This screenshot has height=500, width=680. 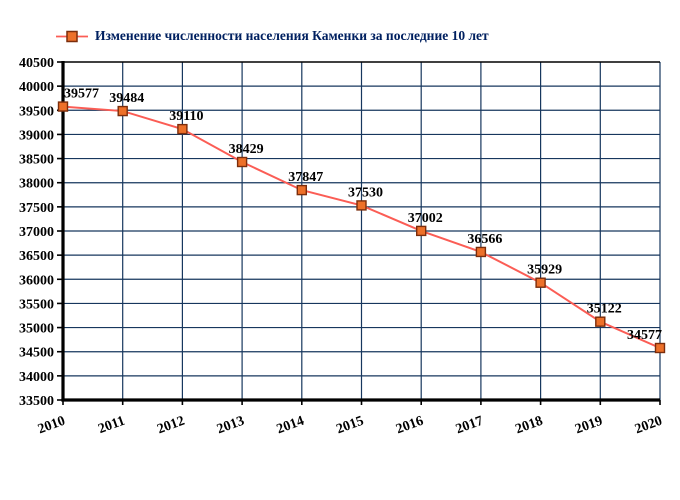 I want to click on y-axis-tick-label: 38500, so click(x=36, y=160).